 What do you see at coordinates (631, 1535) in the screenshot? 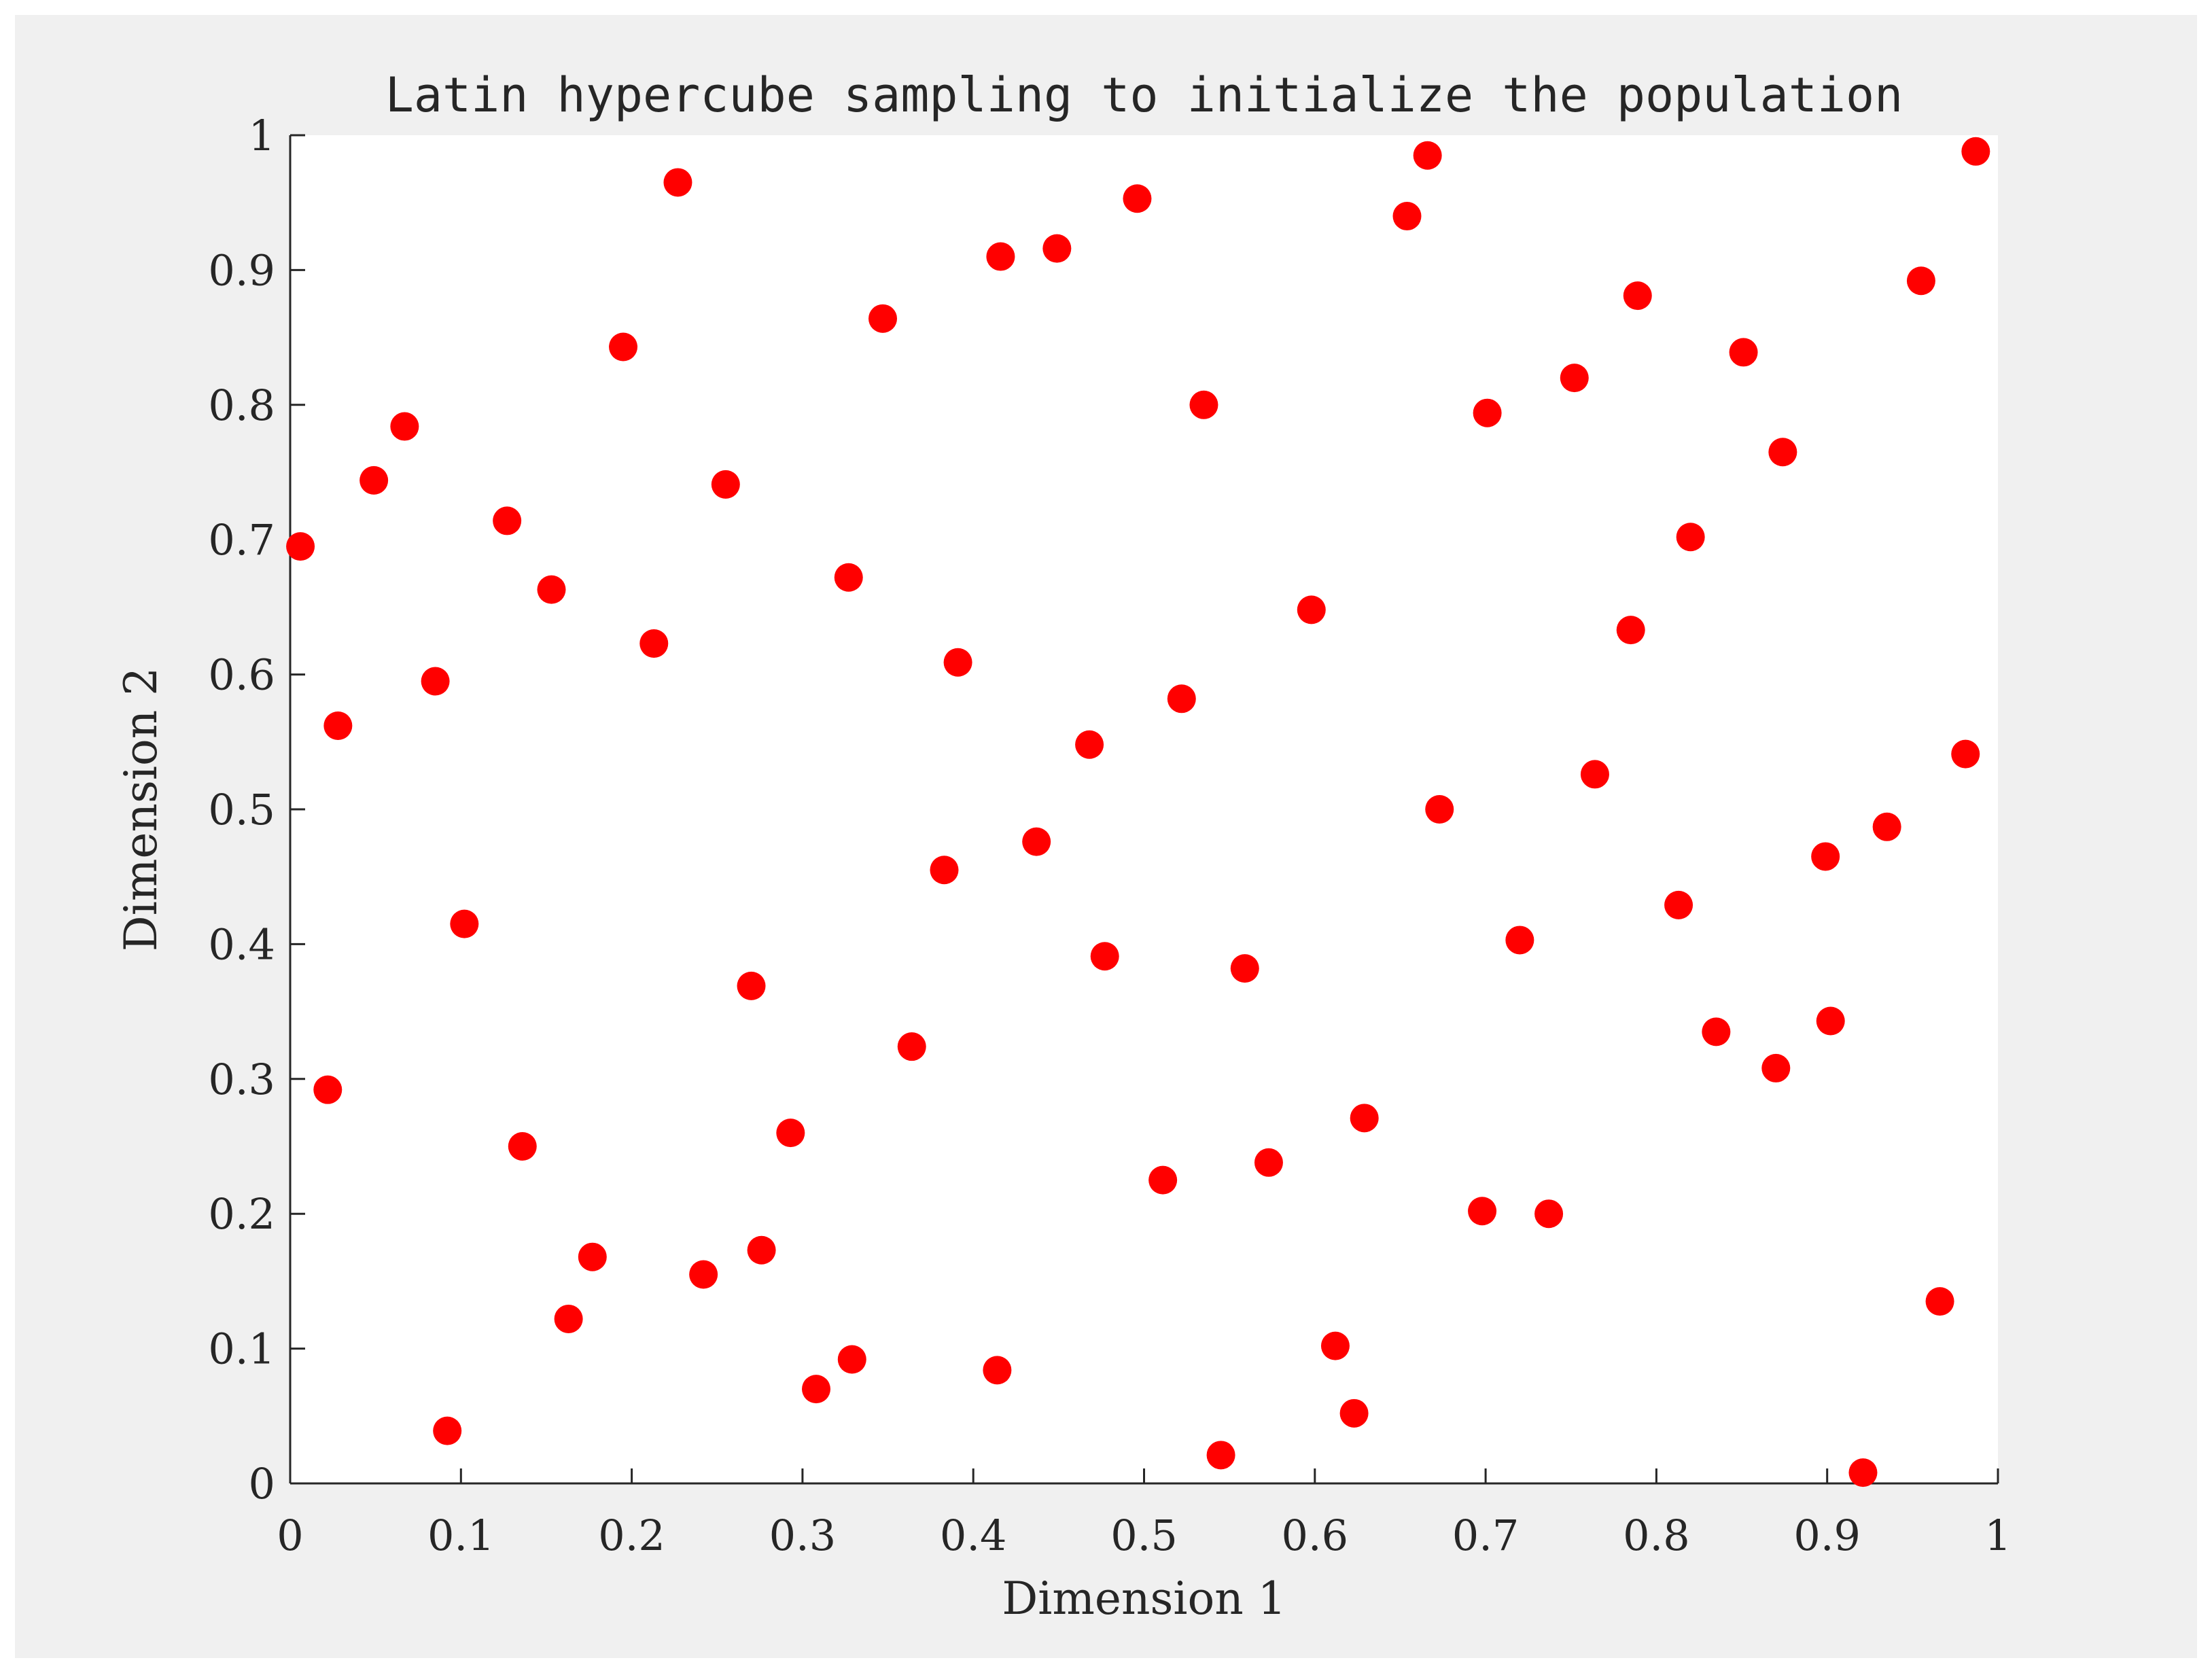
I see `x-tick-label: 0.2` at bounding box center [631, 1535].